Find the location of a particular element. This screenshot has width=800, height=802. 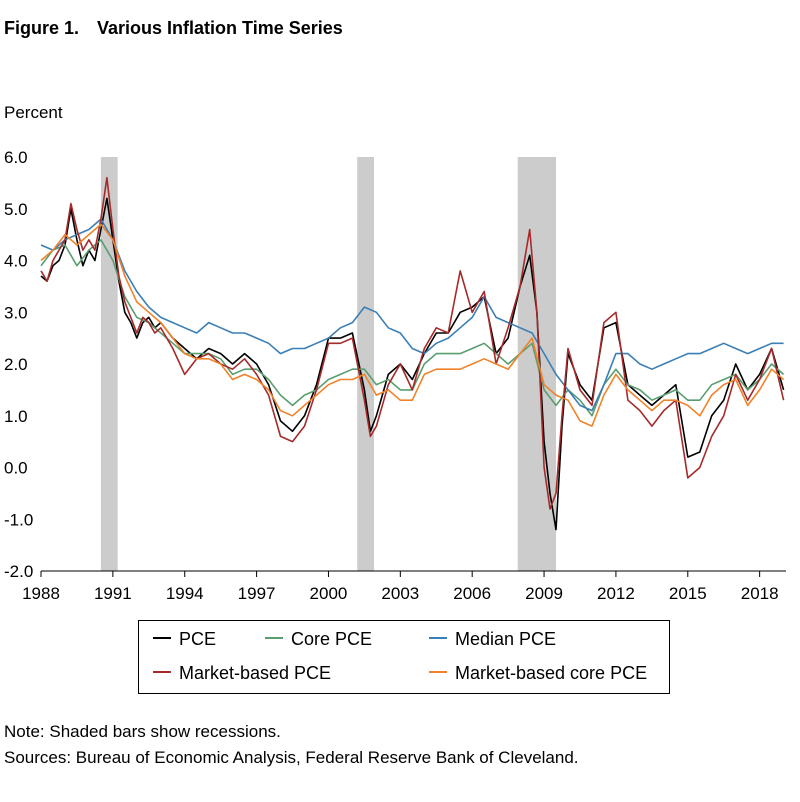

legend-label: PCE is located at coordinates (198, 639).